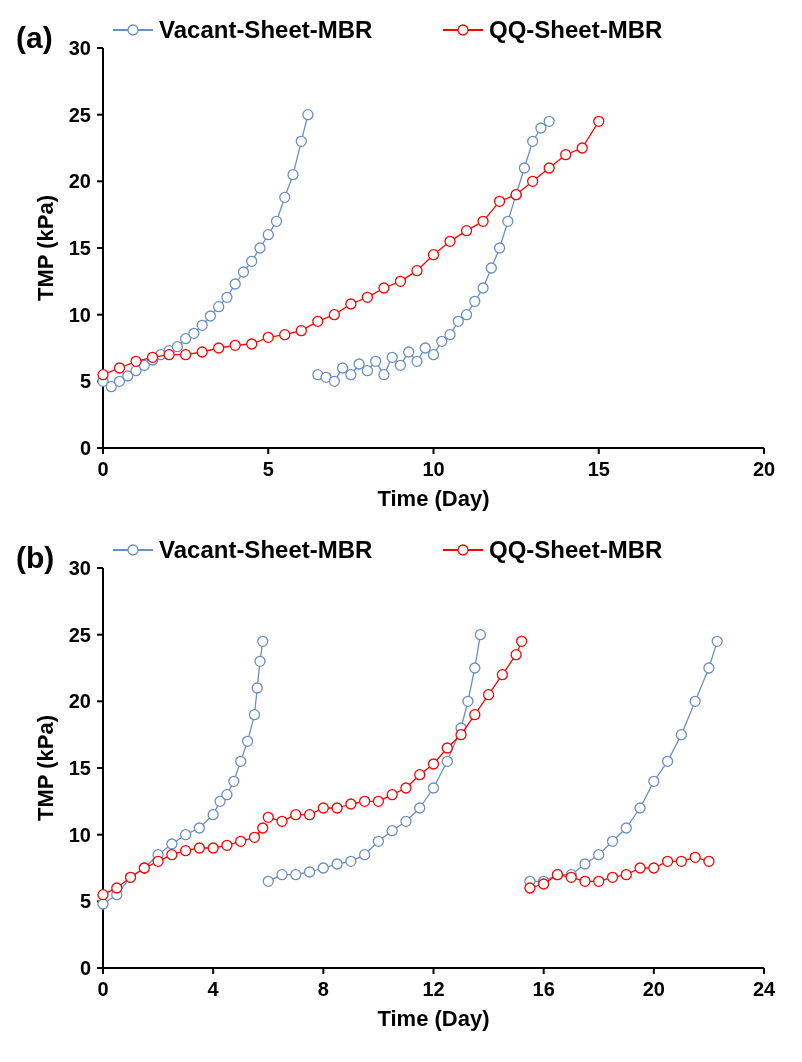 This screenshot has width=802, height=1062. I want to click on x-tick-label: 8, so click(323, 989).